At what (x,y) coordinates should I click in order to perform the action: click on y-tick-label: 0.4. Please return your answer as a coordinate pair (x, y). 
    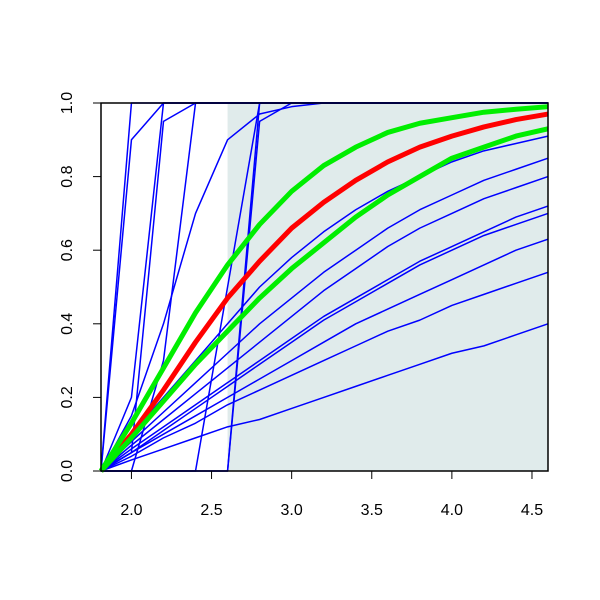
    Looking at the image, I should click on (67, 324).